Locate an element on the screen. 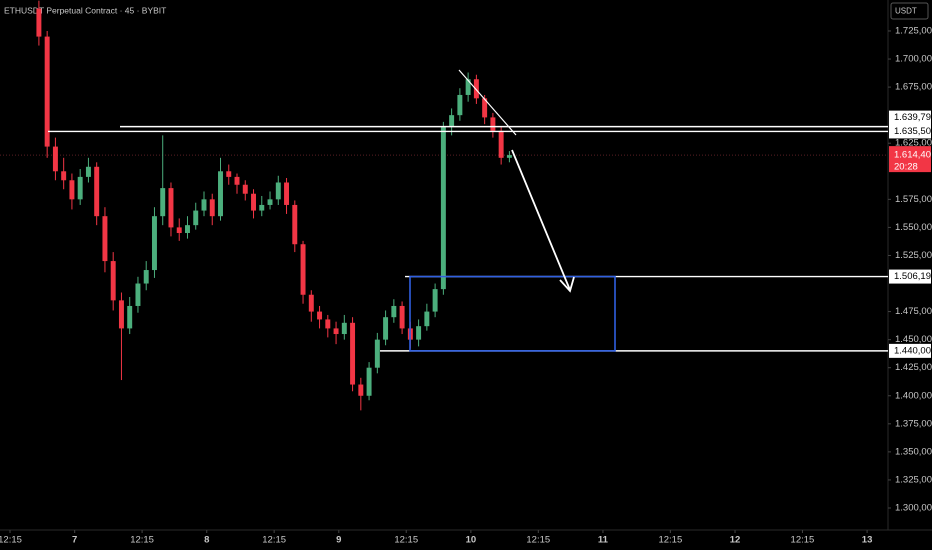 Image resolution: width=932 pixels, height=550 pixels. chart-title: ETHUSDT Perpetual Contract · 45 · BYBIT is located at coordinates (85, 10).